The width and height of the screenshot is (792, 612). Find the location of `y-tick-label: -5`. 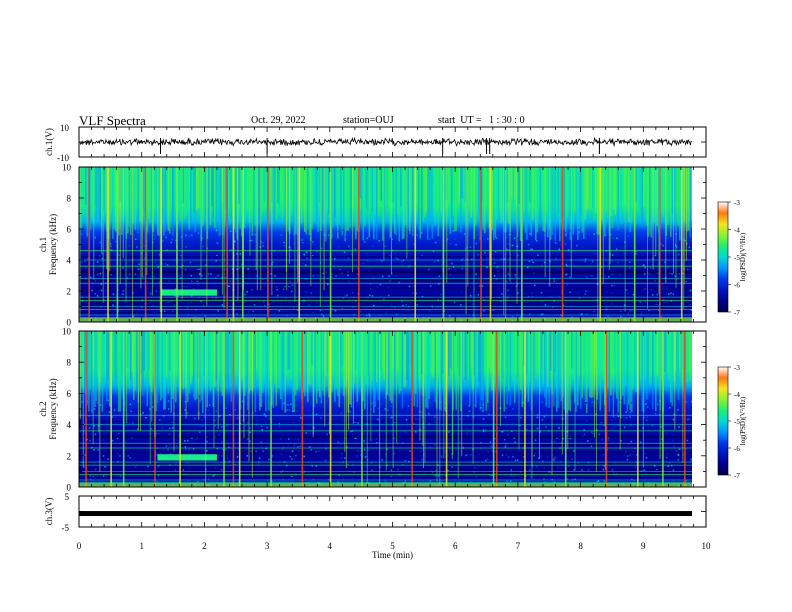

y-tick-label: -5 is located at coordinates (66, 528).